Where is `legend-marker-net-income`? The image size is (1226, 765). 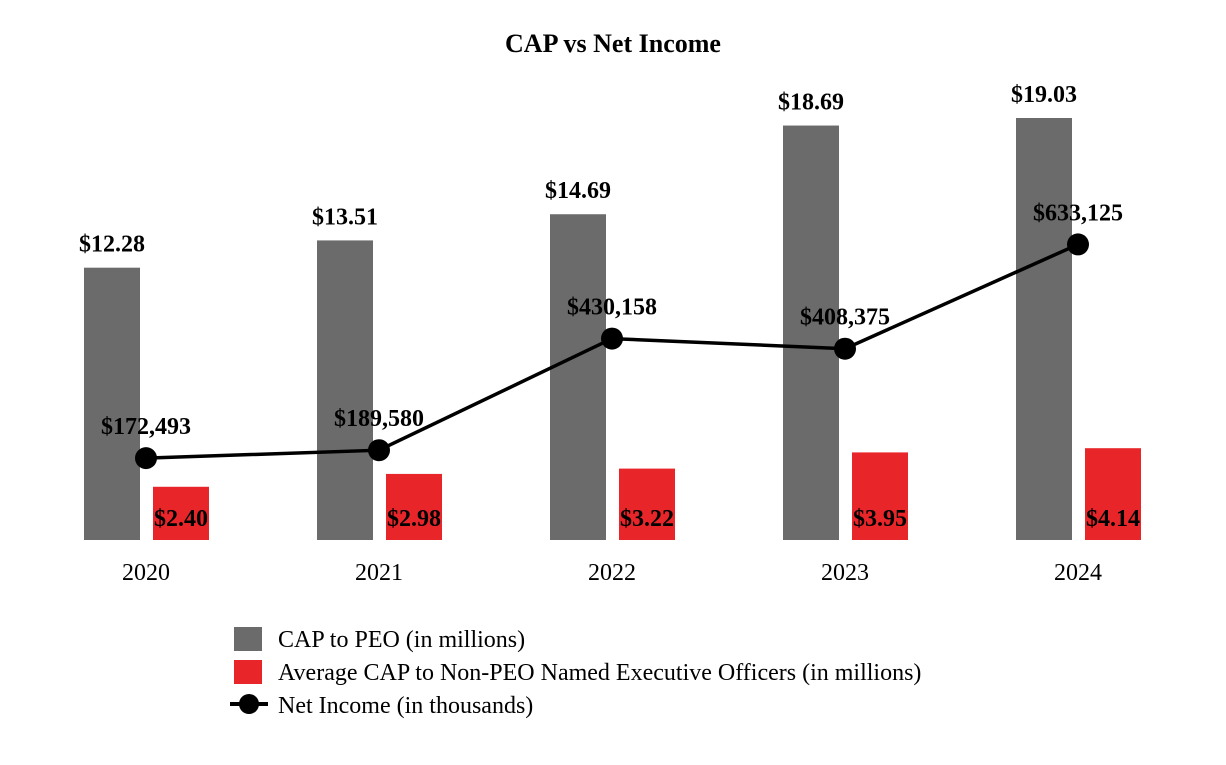 legend-marker-net-income is located at coordinates (249, 704).